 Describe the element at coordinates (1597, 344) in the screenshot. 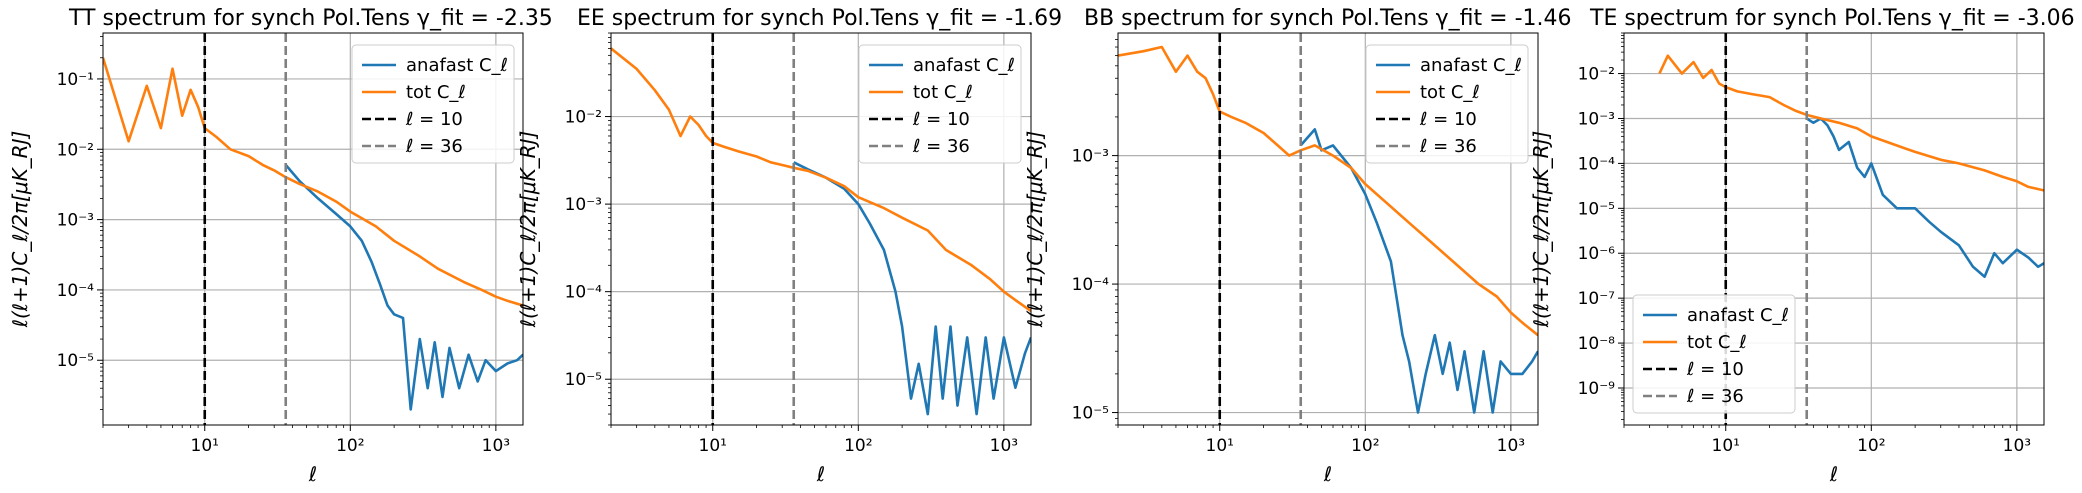

I see `y-tick-label: 10⁻⁸` at that location.